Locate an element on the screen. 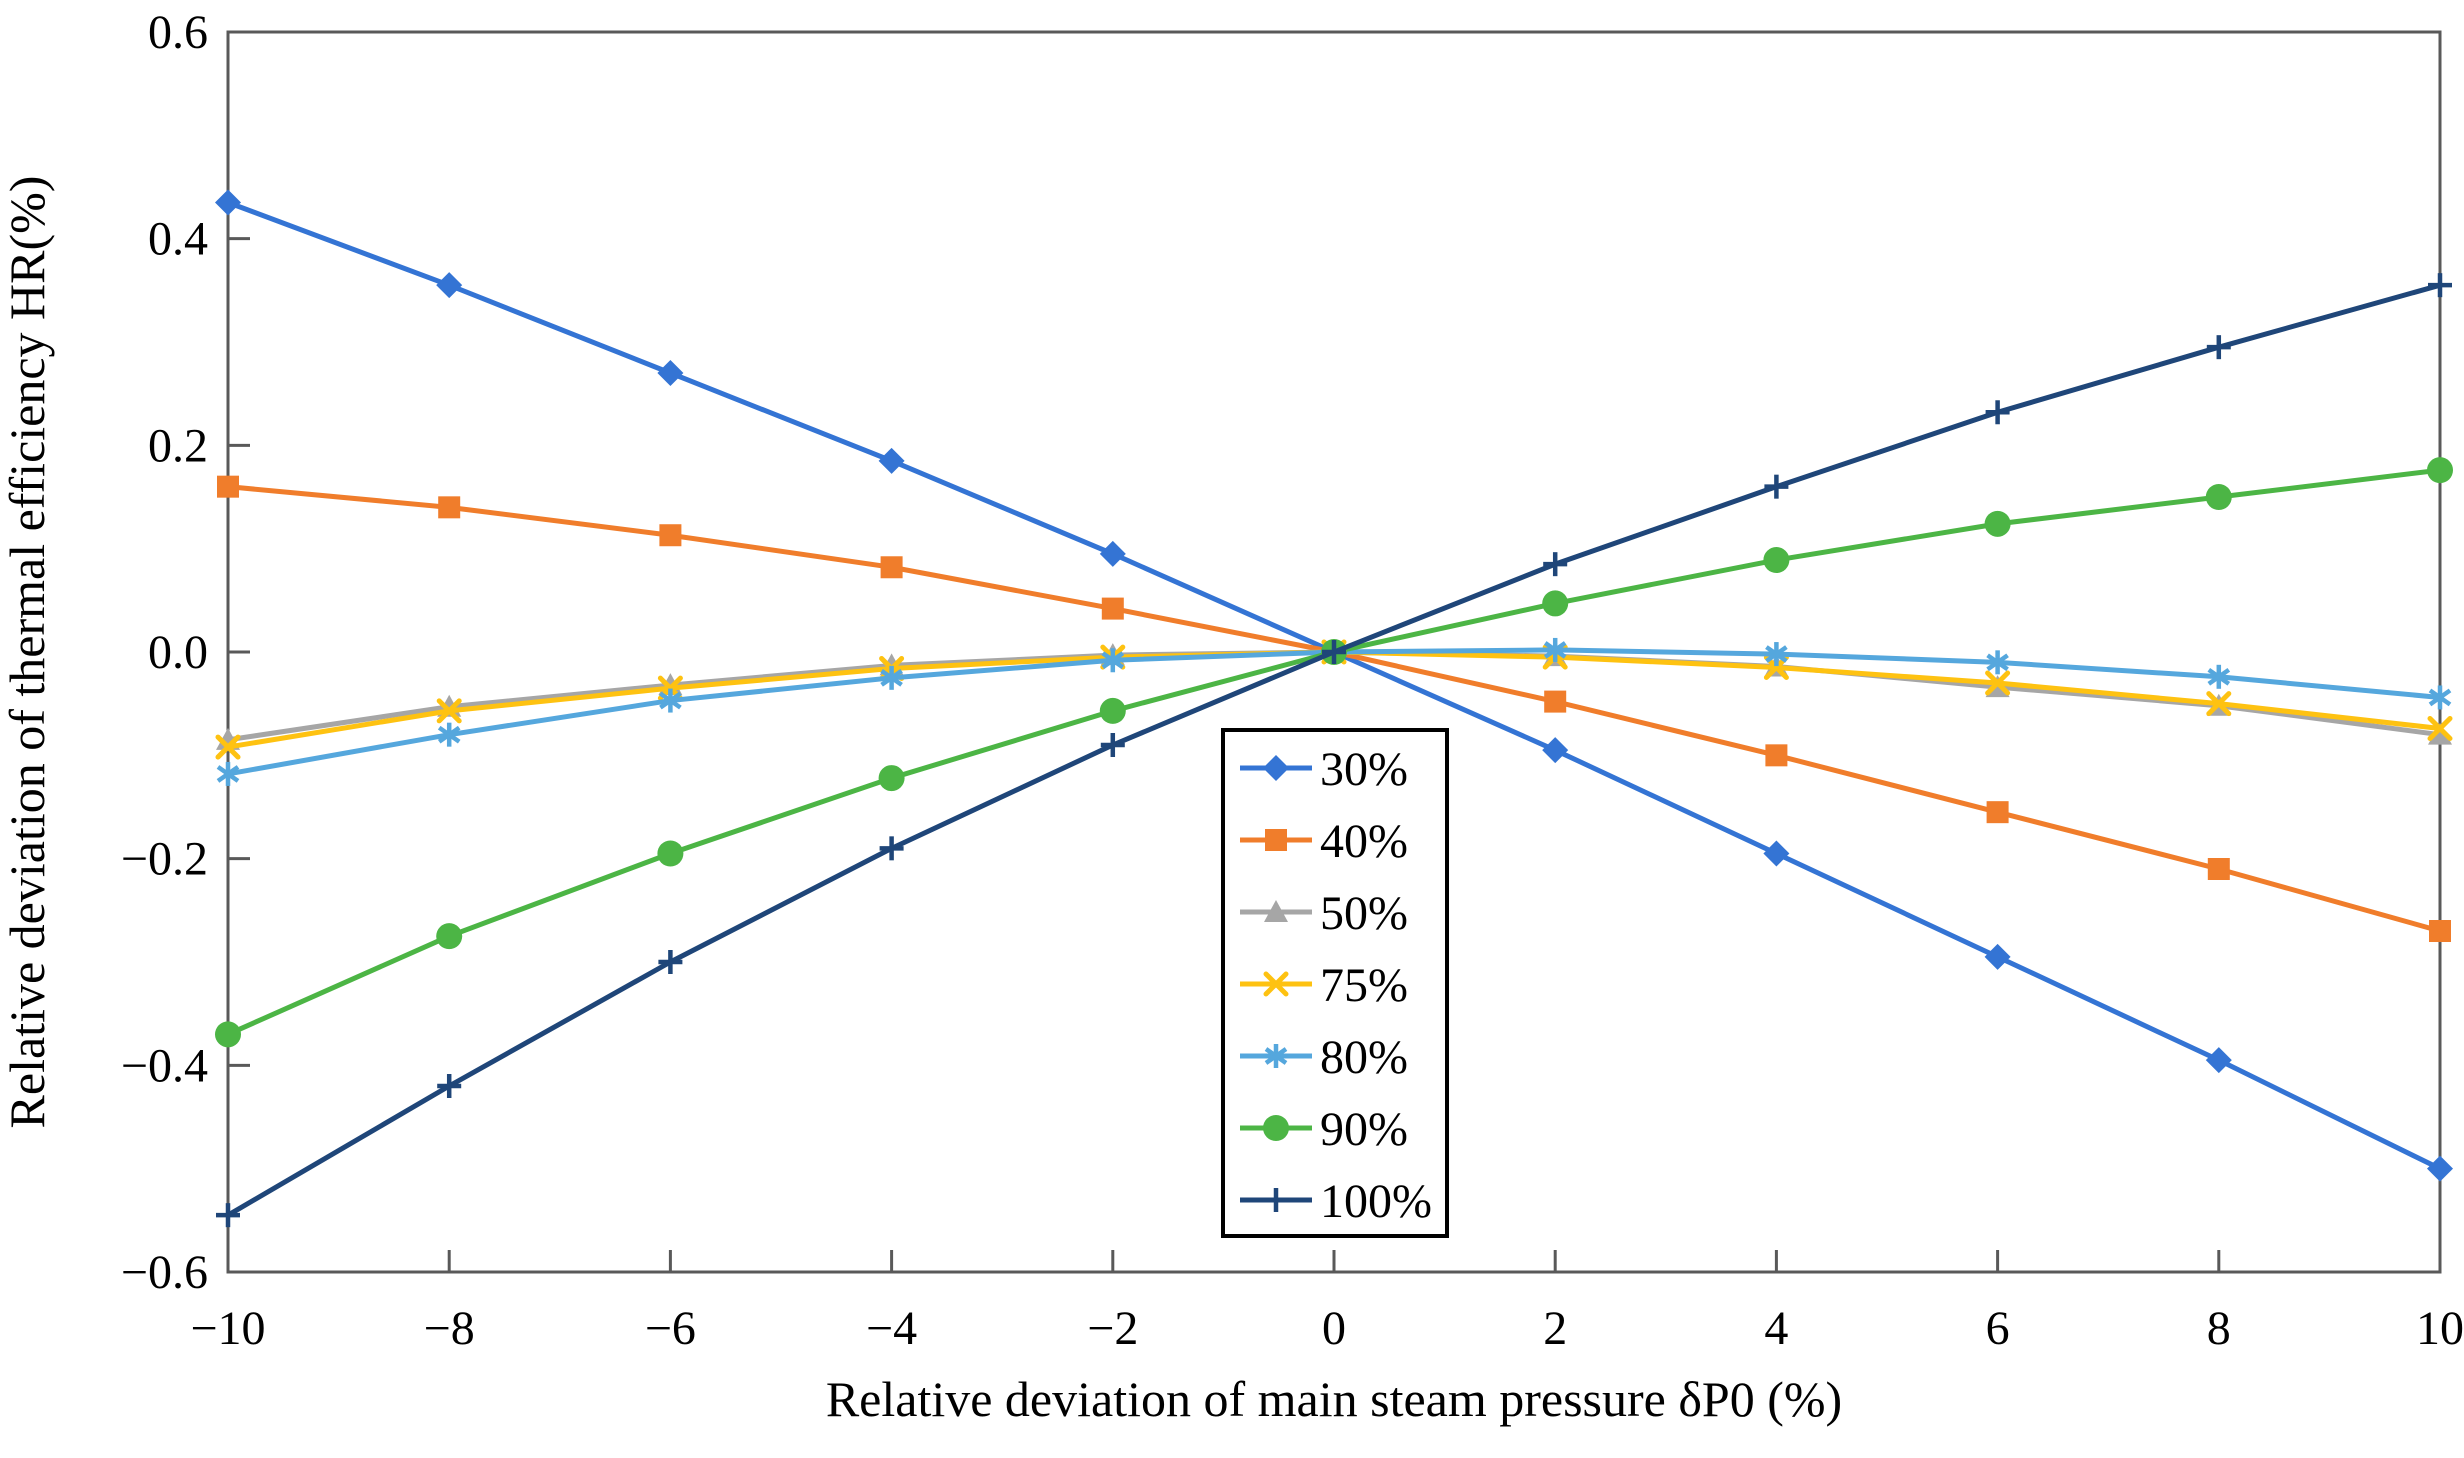 The height and width of the screenshot is (1458, 2464). legend-entry-100%: 100% is located at coordinates (1336, 1201).